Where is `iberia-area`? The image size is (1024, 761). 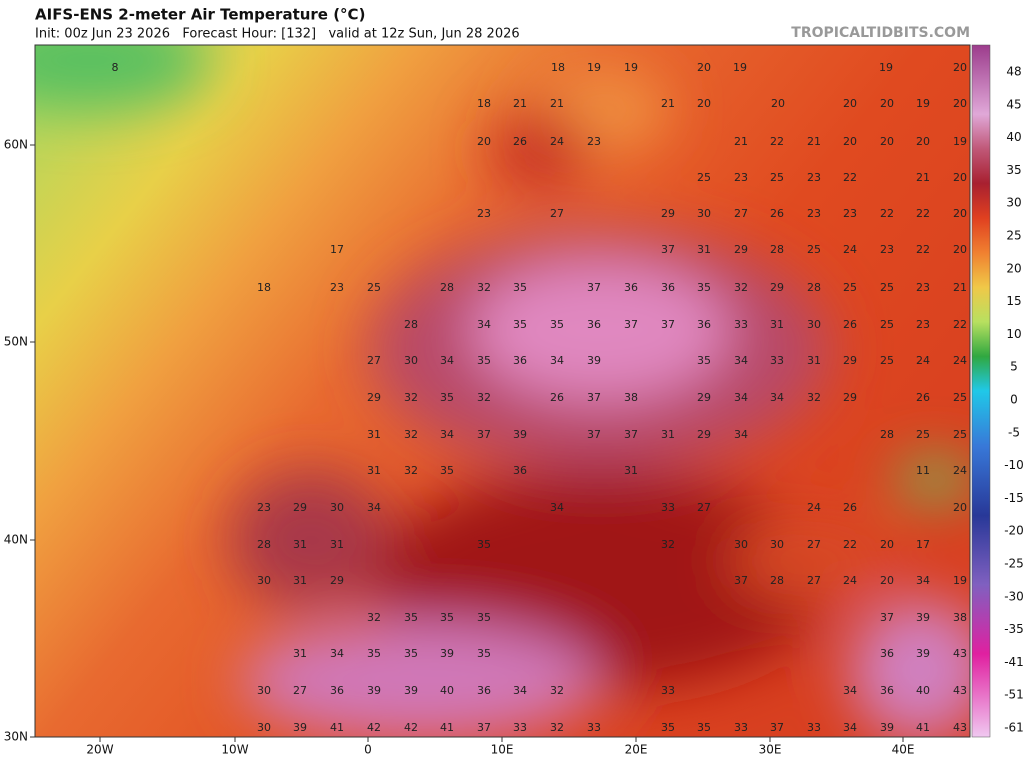 iberia-area is located at coordinates (310, 540).